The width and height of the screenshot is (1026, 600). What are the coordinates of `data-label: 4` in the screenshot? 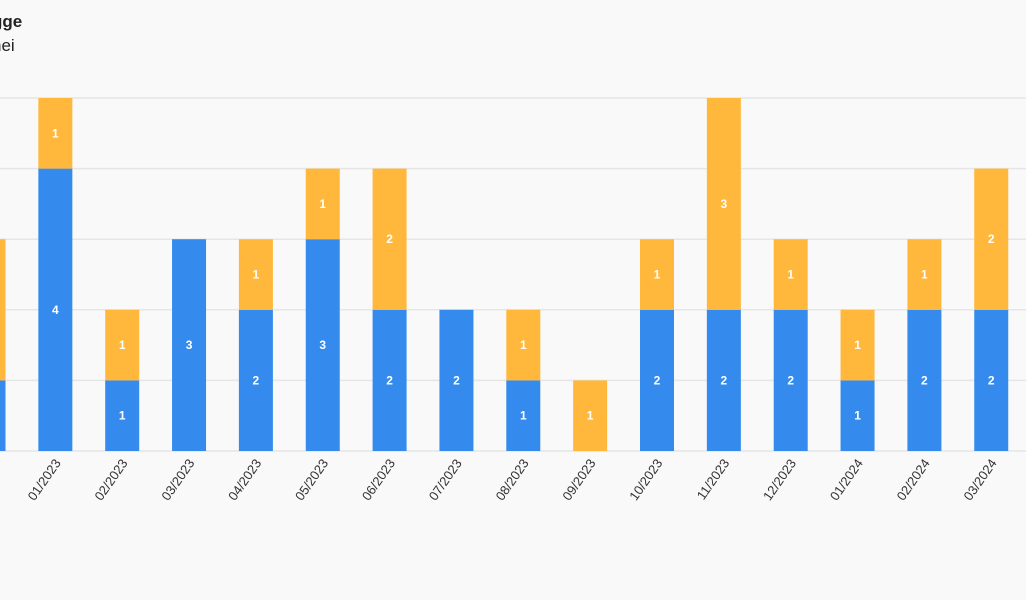 It's located at (55, 310).